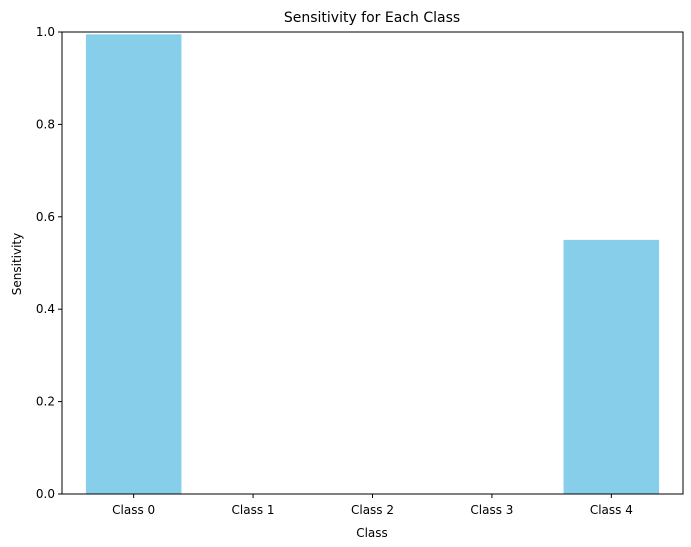  What do you see at coordinates (45, 309) in the screenshot?
I see `y-tick-label: 0.4` at bounding box center [45, 309].